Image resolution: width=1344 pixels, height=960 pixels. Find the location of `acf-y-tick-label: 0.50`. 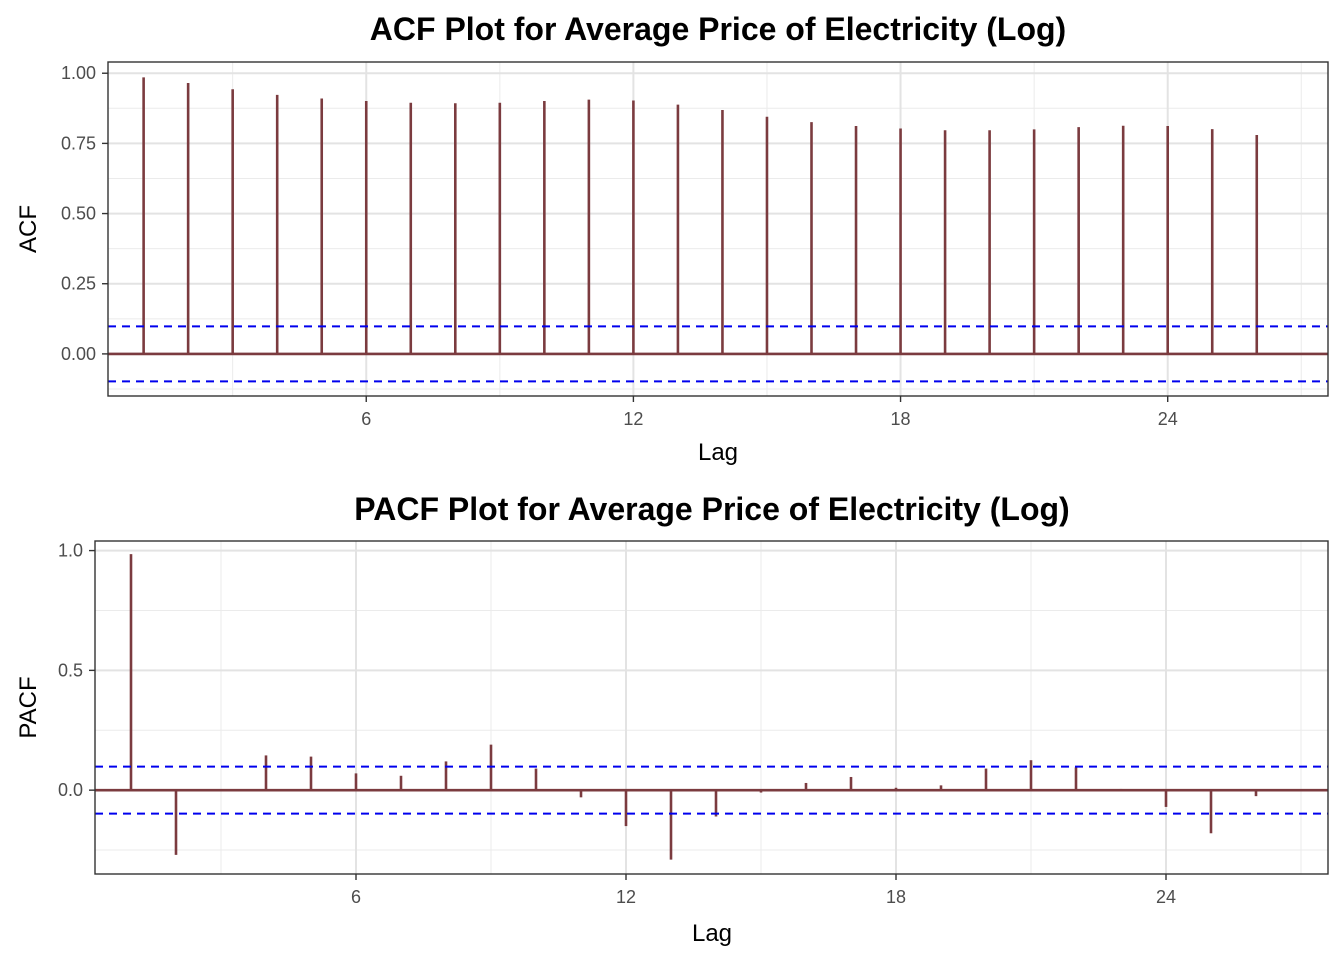

acf-y-tick-label: 0.50 is located at coordinates (78, 214).